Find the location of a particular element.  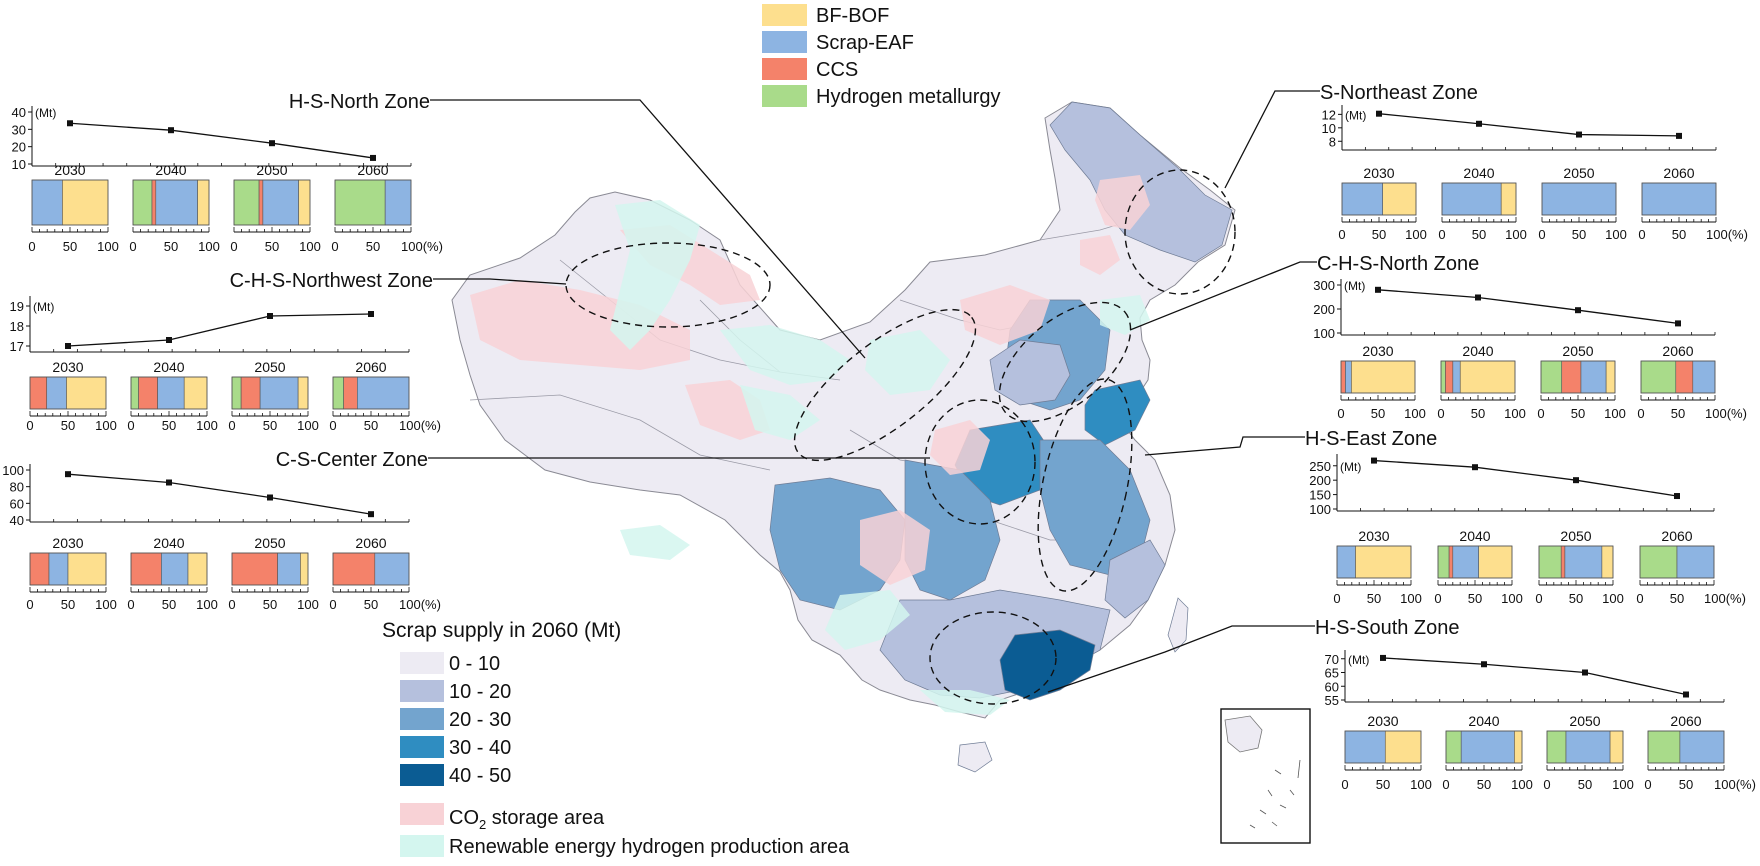

leader-chs-northwest is located at coordinates (500, 281).